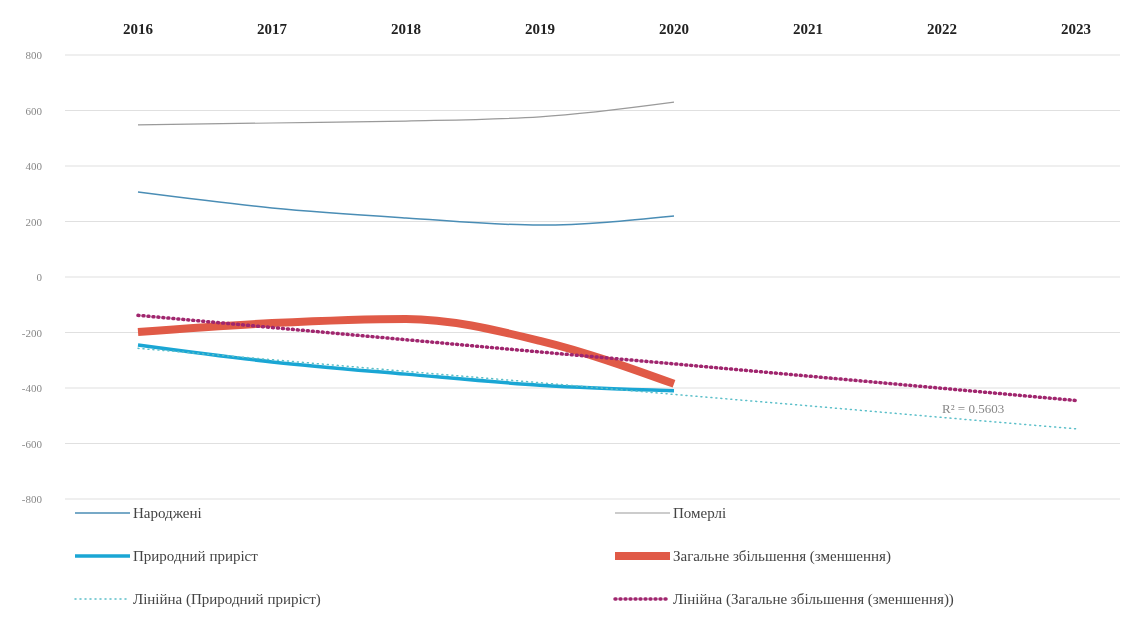 The image size is (1145, 619). What do you see at coordinates (34, 110) in the screenshot?
I see `y-tick-label: 600` at bounding box center [34, 110].